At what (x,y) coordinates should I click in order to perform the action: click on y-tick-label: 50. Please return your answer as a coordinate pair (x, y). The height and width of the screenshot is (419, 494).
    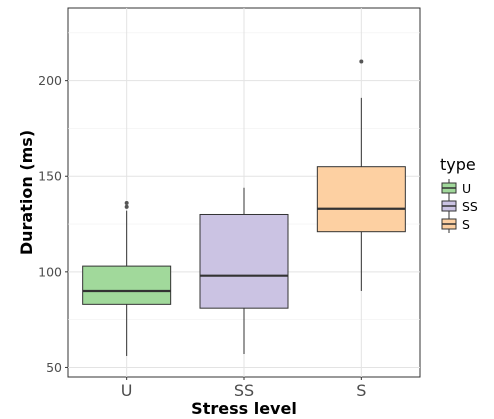
    Looking at the image, I should click on (54, 367).